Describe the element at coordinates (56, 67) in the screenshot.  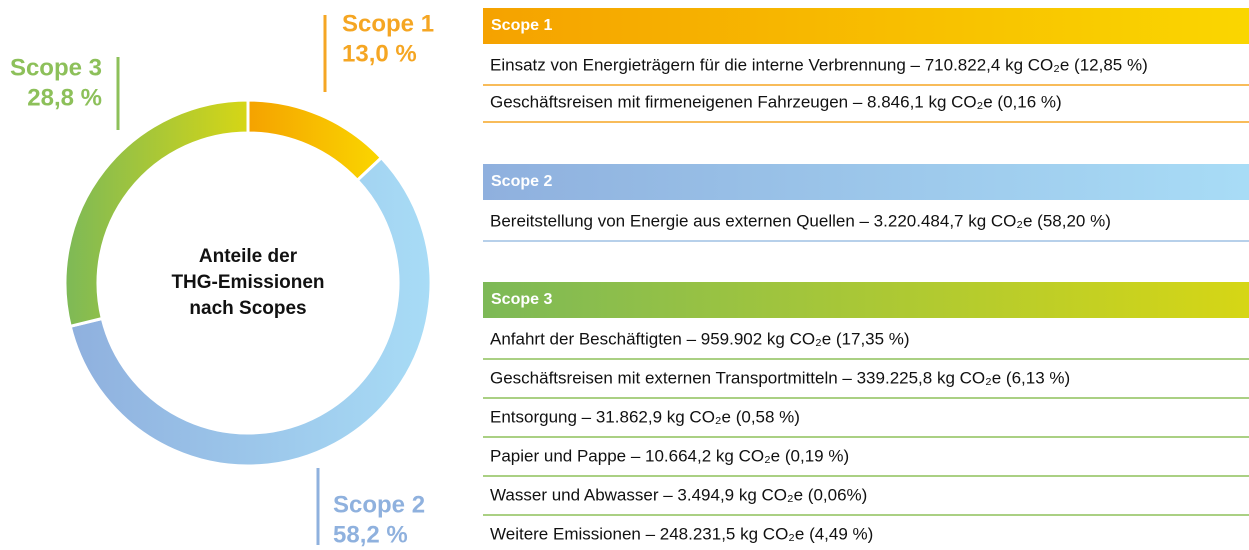
I see `slice-label: Scope 3` at that location.